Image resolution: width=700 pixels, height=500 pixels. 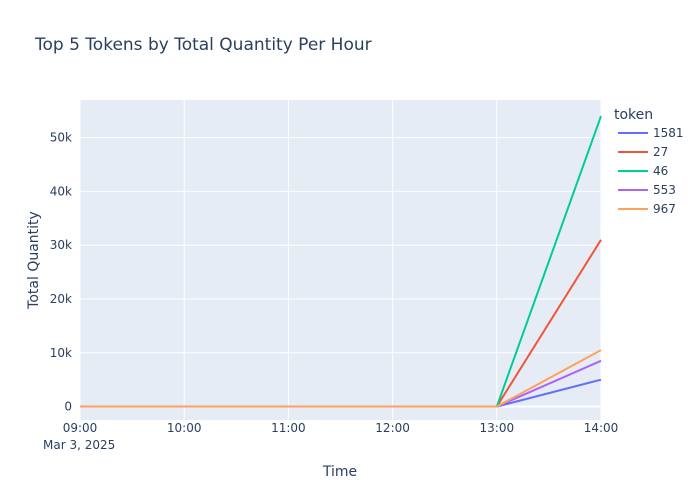 I want to click on legend-item-553: 553, so click(x=664, y=190).